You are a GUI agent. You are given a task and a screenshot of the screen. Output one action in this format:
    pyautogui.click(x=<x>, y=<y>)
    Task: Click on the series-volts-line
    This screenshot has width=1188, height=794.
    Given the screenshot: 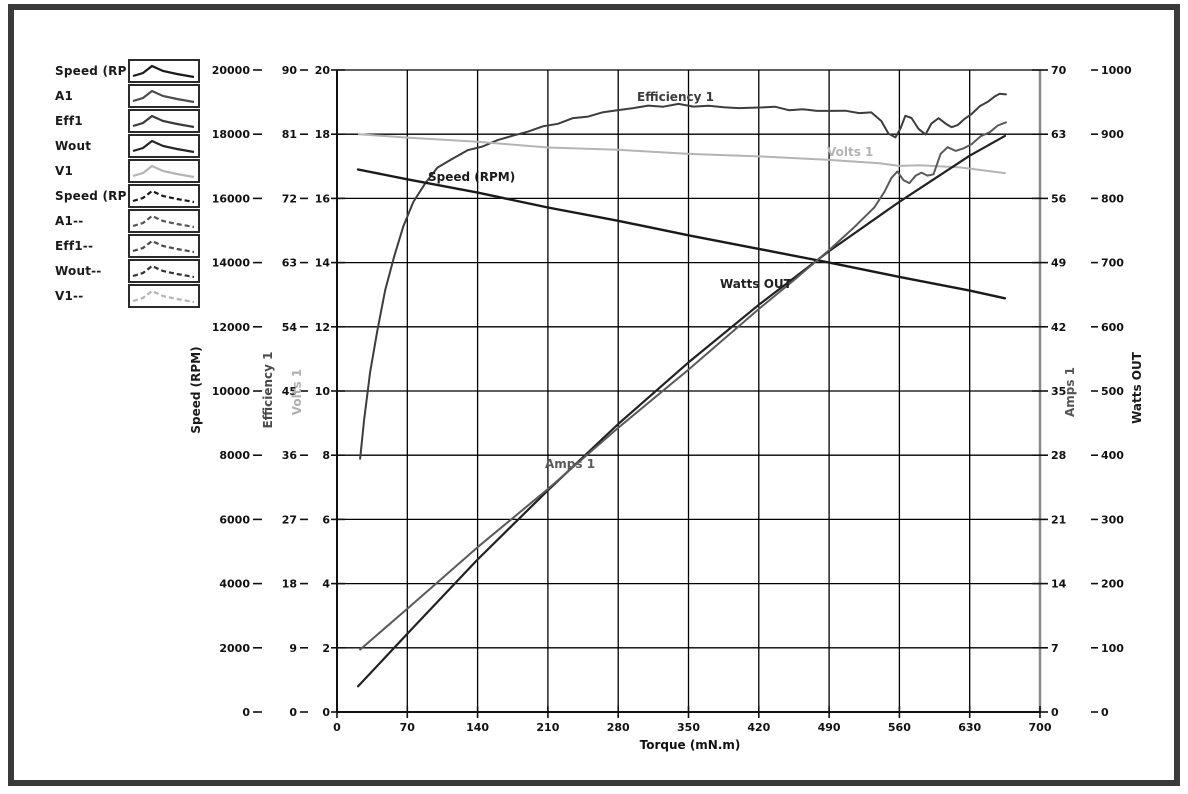 What is the action you would take?
    pyautogui.click(x=682, y=154)
    